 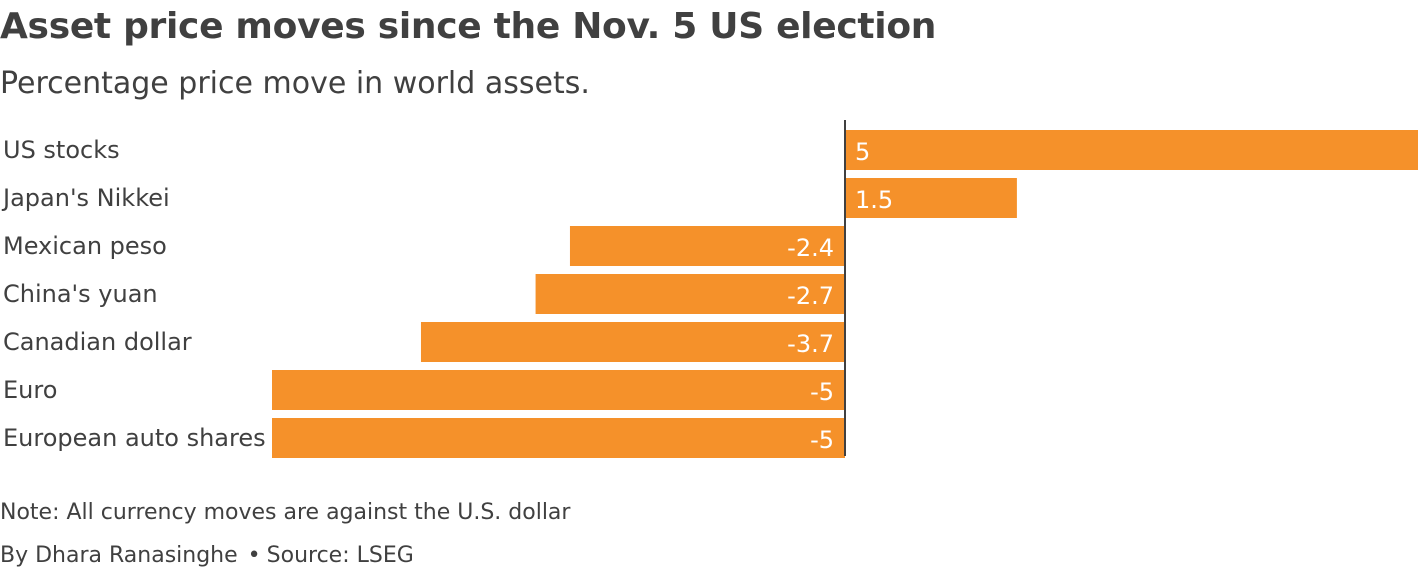 What do you see at coordinates (85, 246) in the screenshot?
I see `category-label: Mexican peso` at bounding box center [85, 246].